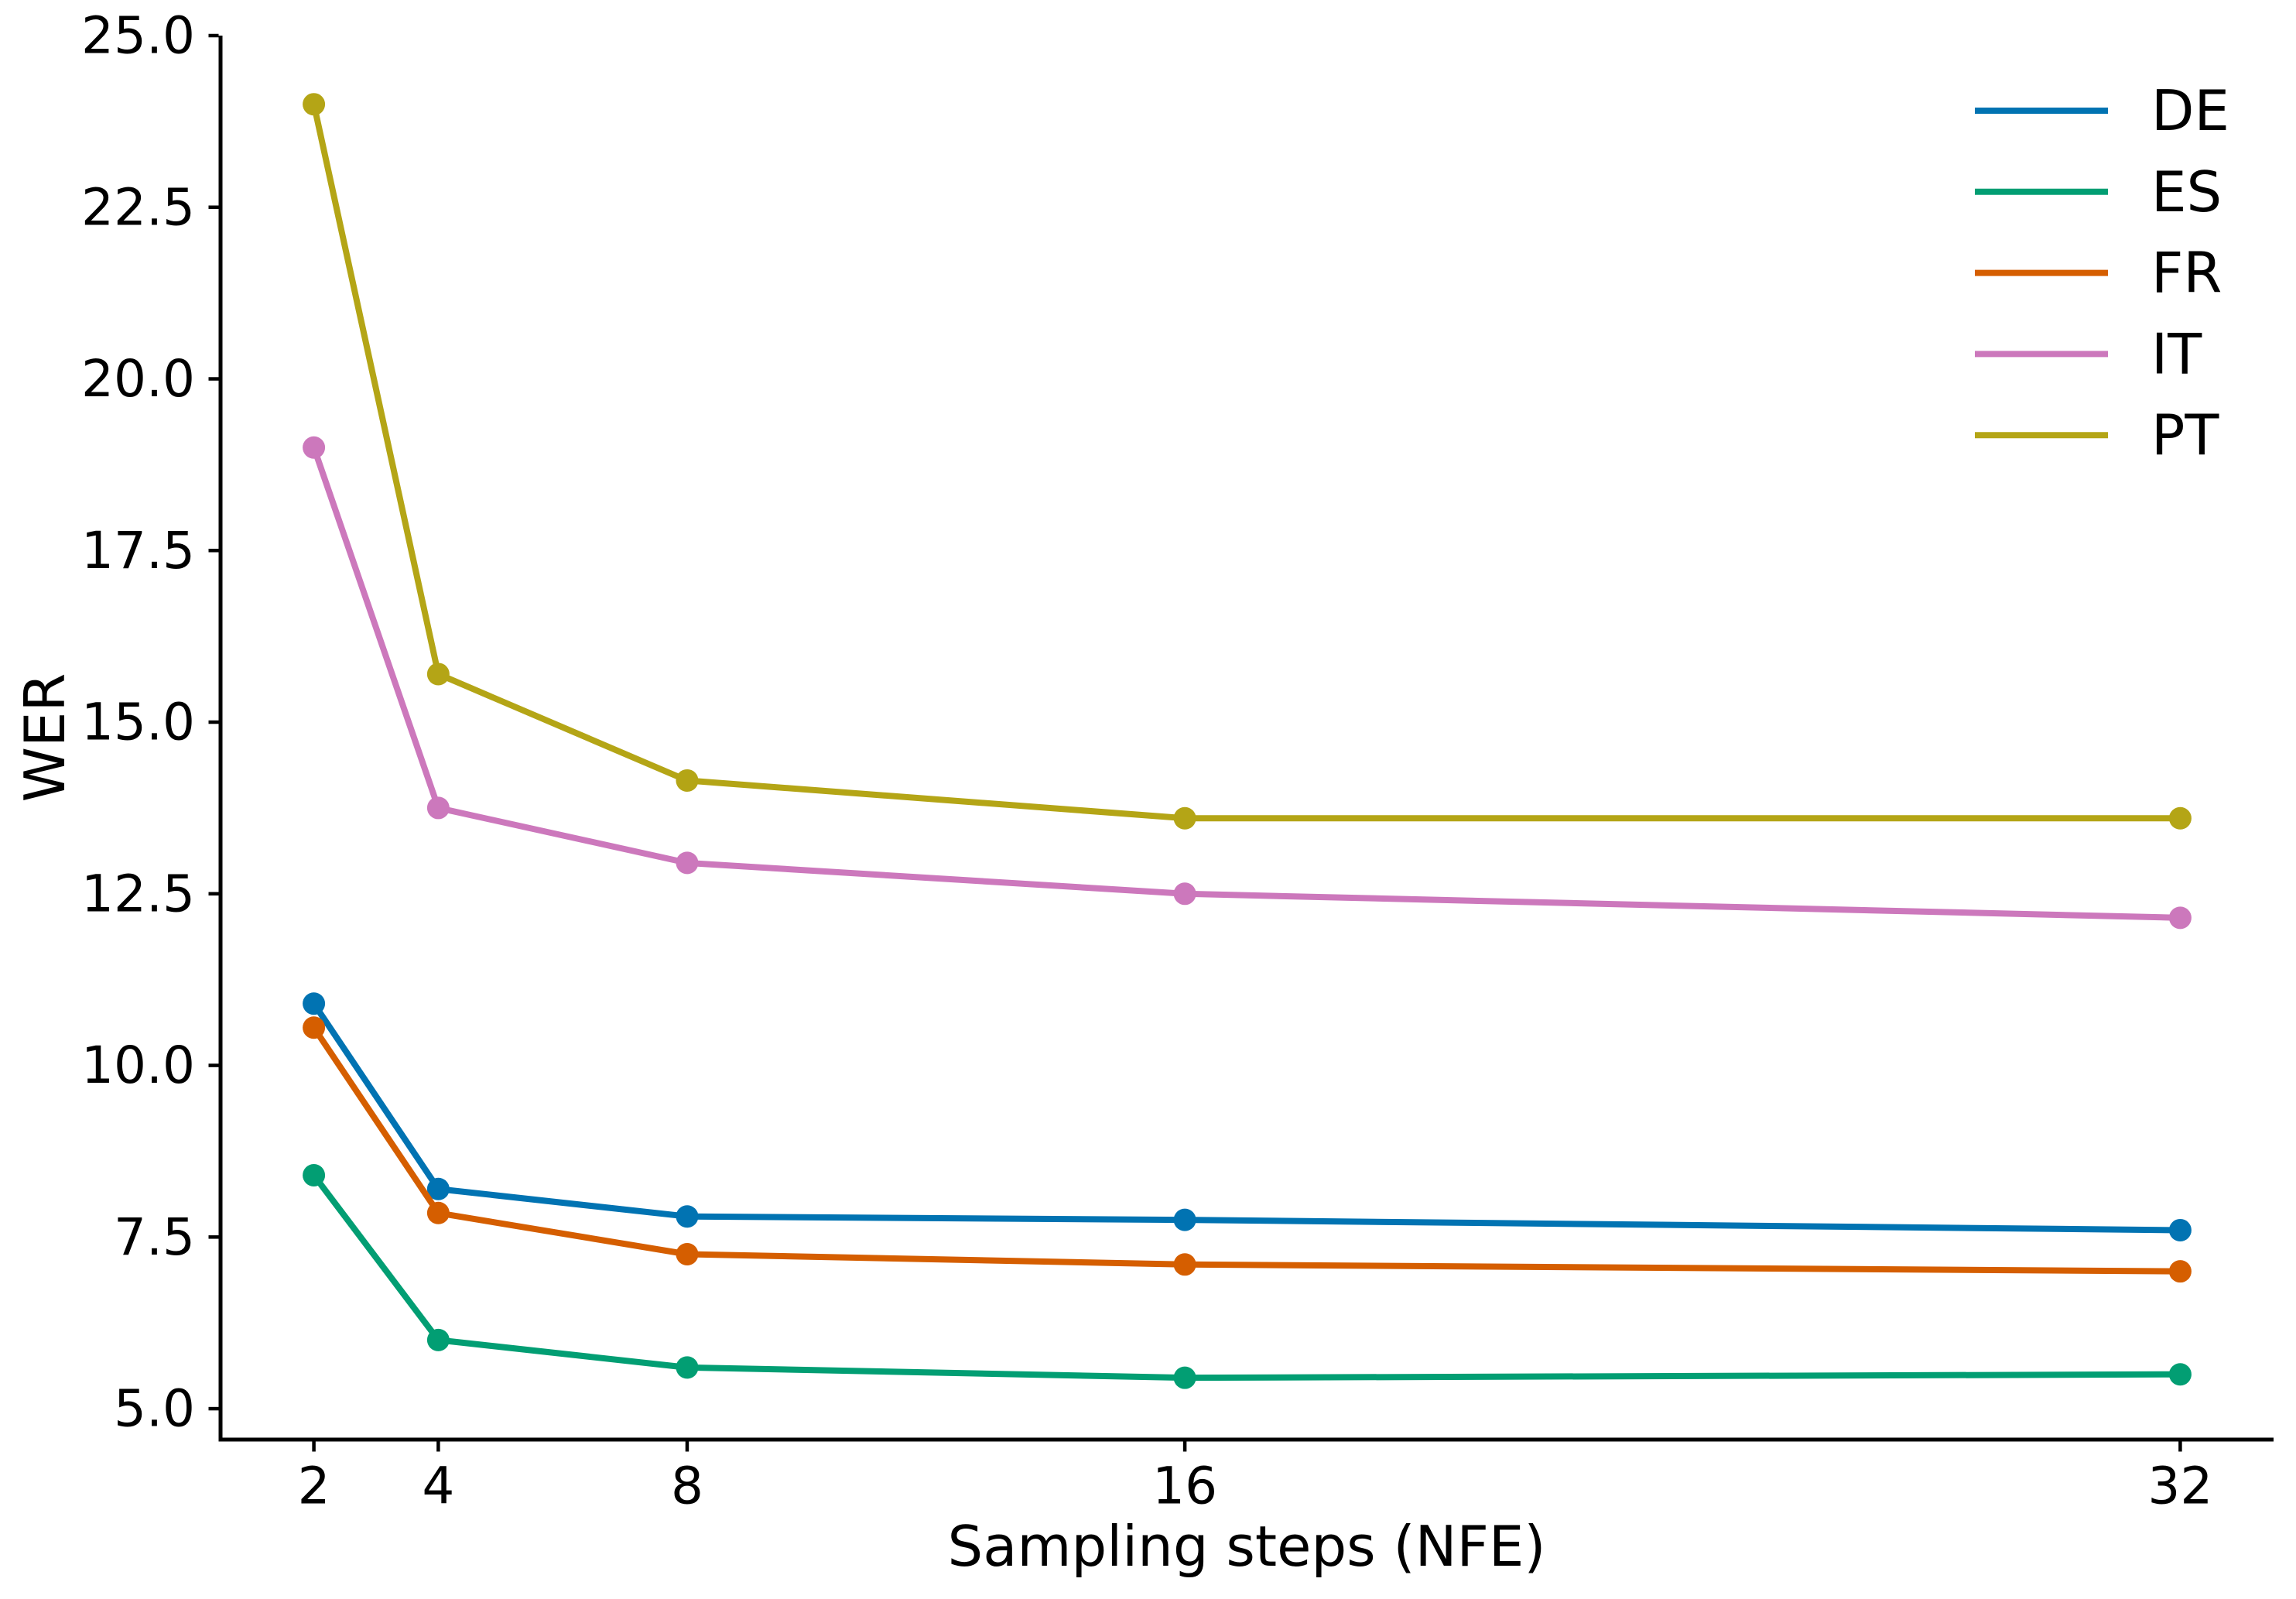  What do you see at coordinates (44, 738) in the screenshot?
I see `y-axis-title: WER` at bounding box center [44, 738].